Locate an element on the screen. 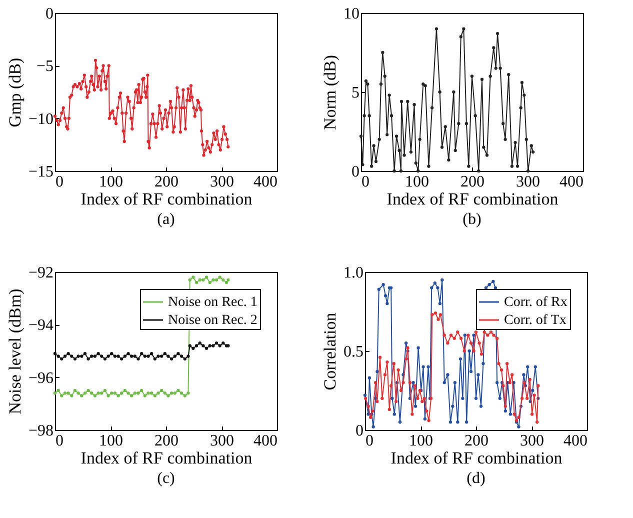 This screenshot has height=518, width=633. legend-label: Noise on Rec. 1 is located at coordinates (213, 302).